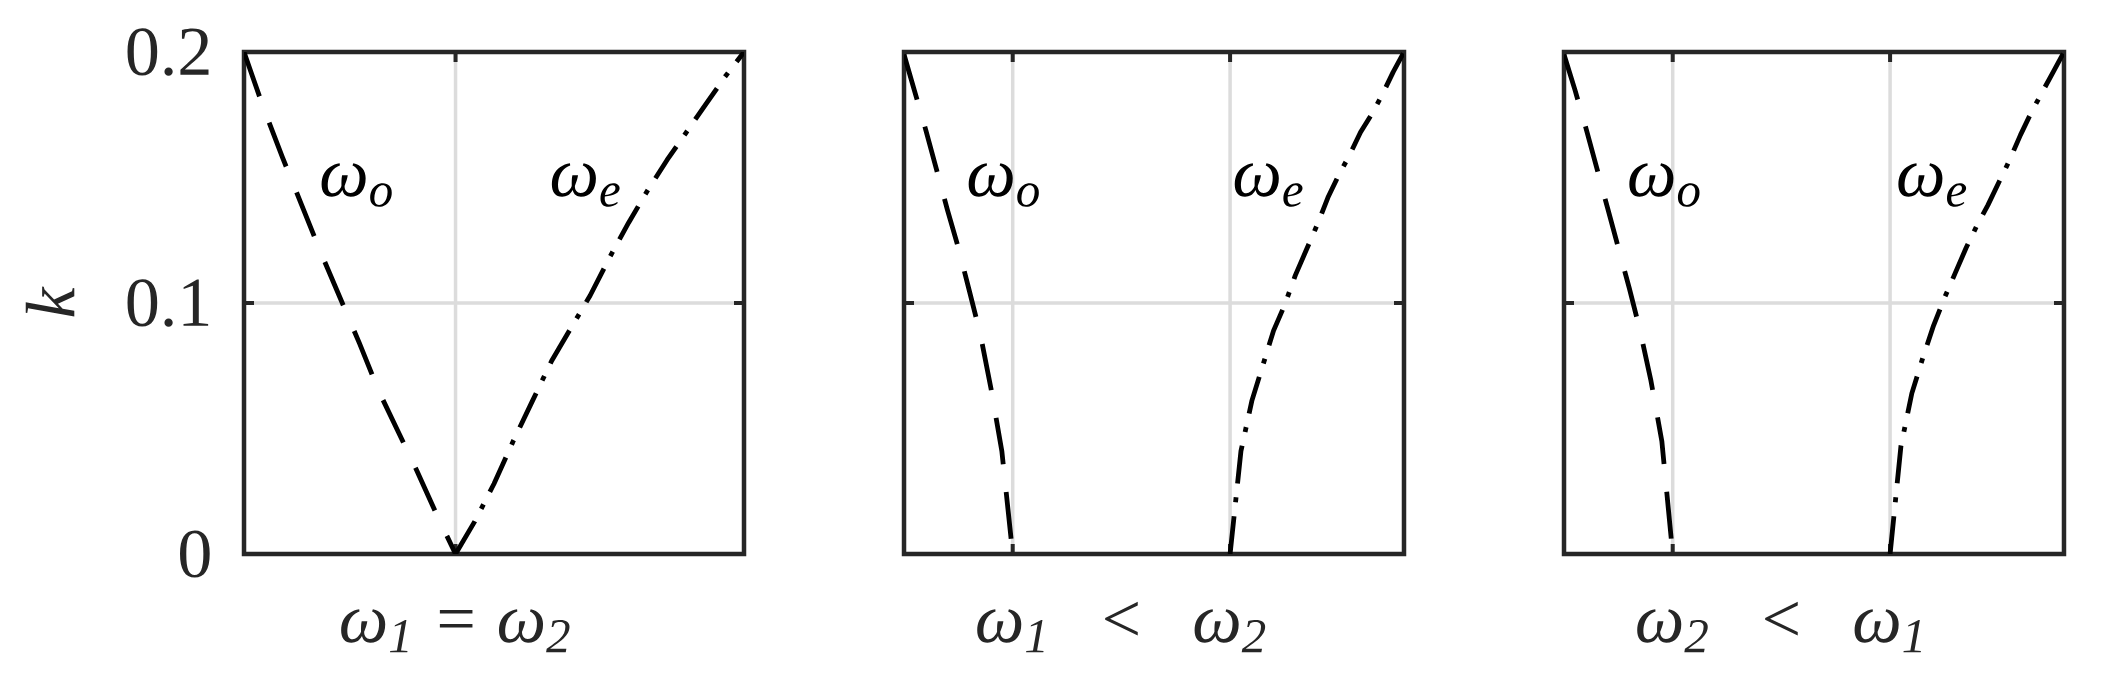 The height and width of the screenshot is (673, 2108). What do you see at coordinates (168, 52) in the screenshot?
I see `y-tick-label: 0.2` at bounding box center [168, 52].